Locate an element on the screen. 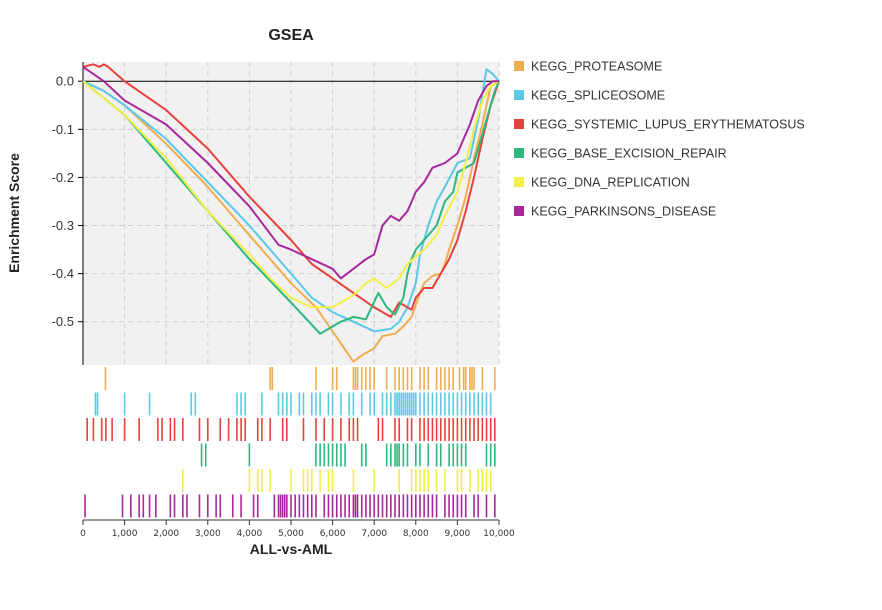 The width and height of the screenshot is (882, 610). legend-label: KEGG_PARKINSONS_DISEASE is located at coordinates (623, 212).